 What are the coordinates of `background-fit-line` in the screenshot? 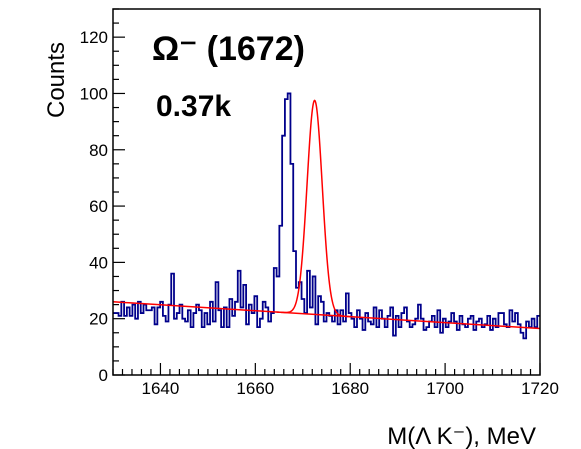 It's located at (326, 315).